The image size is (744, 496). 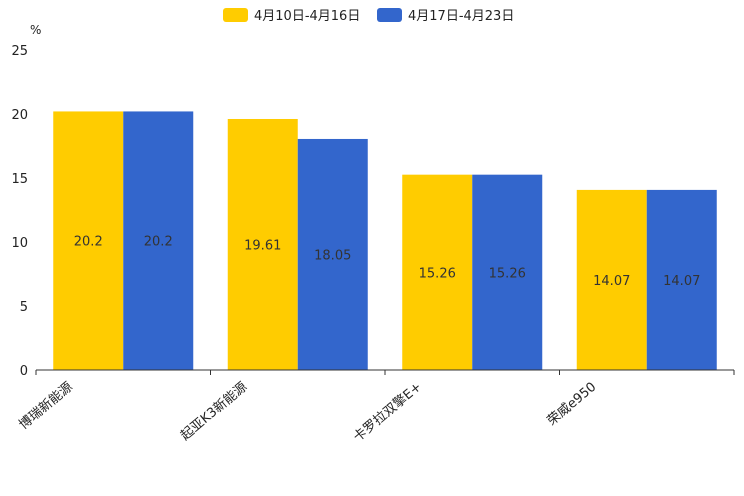 What do you see at coordinates (46, 406) in the screenshot?
I see `x-category-label: 博瑞新能源` at bounding box center [46, 406].